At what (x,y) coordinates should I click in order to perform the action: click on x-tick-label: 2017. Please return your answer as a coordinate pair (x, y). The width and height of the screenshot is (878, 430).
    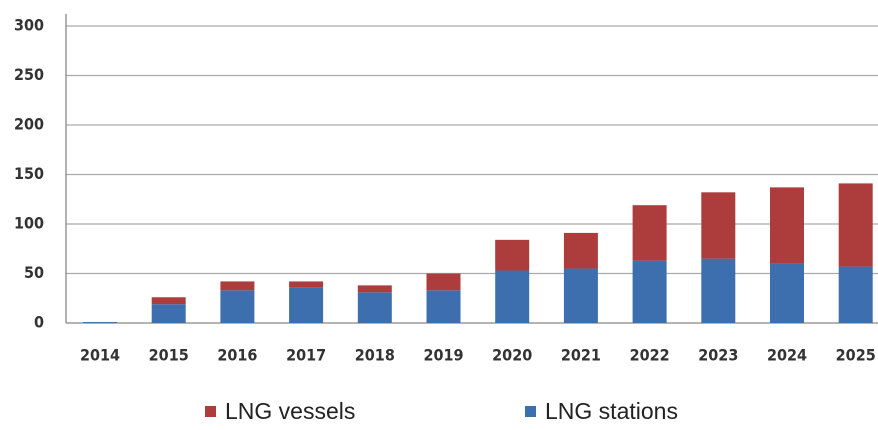
    Looking at the image, I should click on (306, 355).